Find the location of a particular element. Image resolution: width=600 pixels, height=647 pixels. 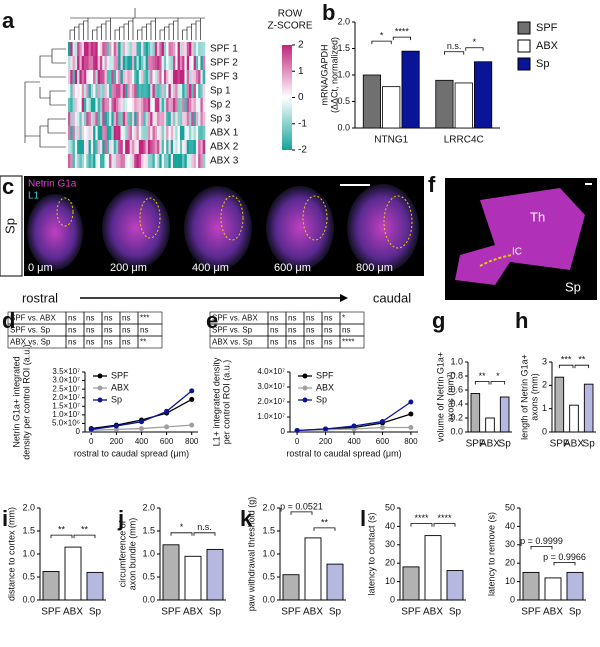

panel-letter: a is located at coordinates (8, 20).